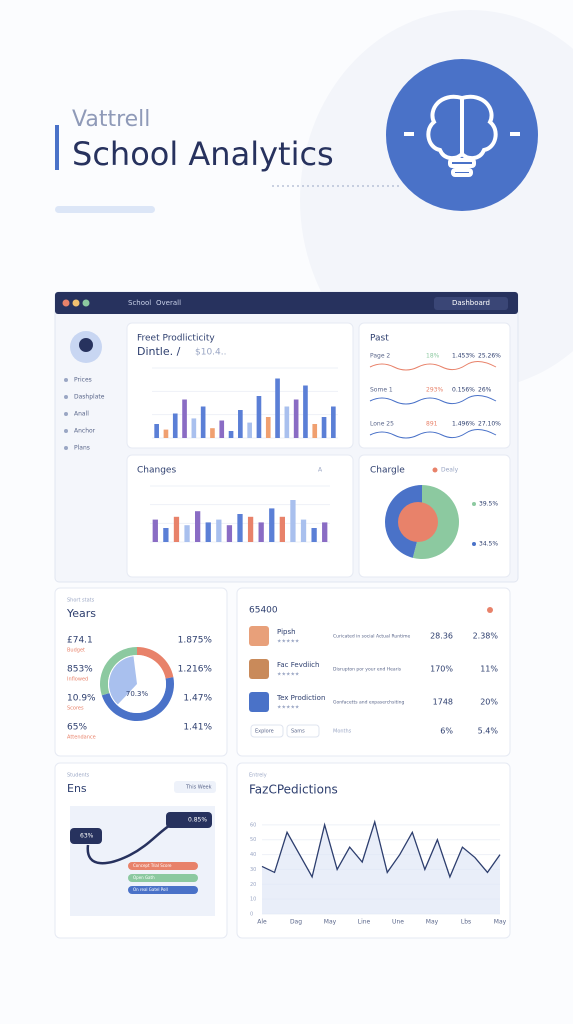 This screenshot has width=573, height=1024. I want to click on stat: 853%, so click(80, 670).